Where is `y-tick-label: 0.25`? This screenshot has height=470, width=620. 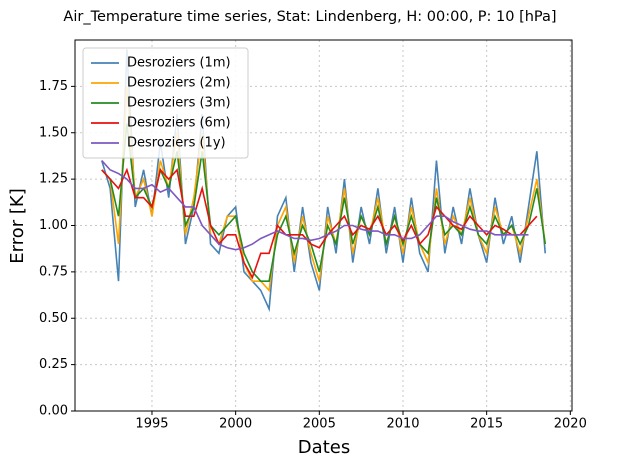 y-tick-label: 0.25 is located at coordinates (53, 364).